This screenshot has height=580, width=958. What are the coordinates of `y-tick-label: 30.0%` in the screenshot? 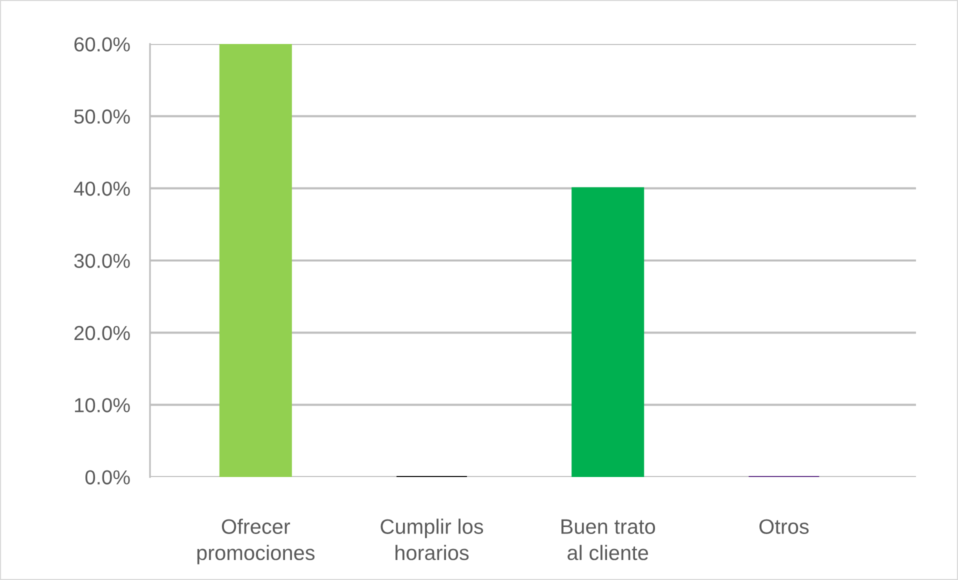 It's located at (102, 261).